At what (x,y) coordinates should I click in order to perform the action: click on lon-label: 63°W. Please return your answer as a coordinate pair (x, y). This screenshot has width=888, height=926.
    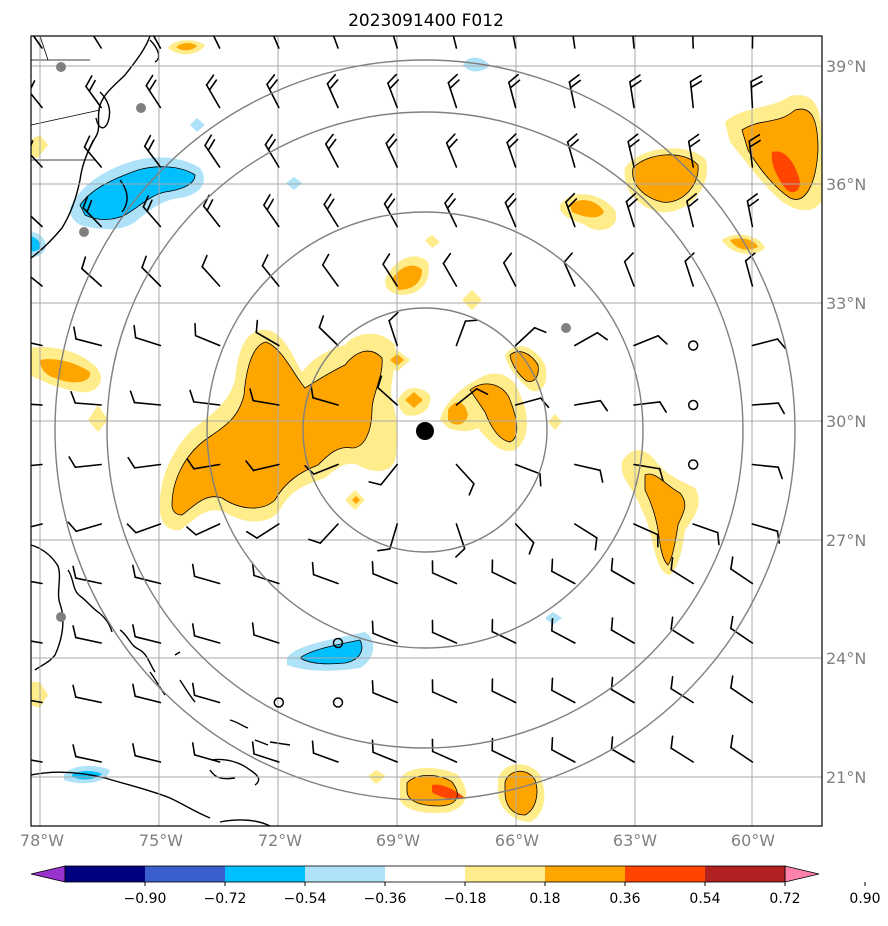
    Looking at the image, I should click on (635, 840).